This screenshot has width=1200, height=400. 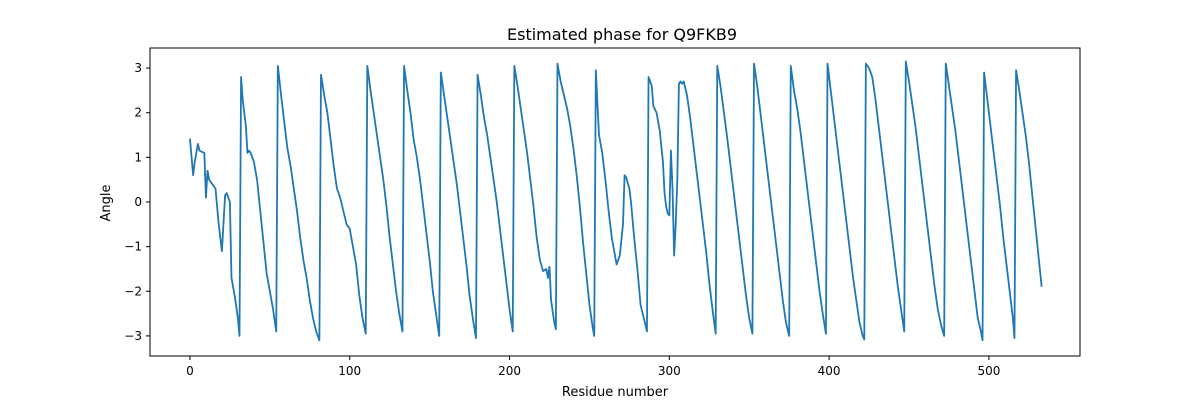 What do you see at coordinates (133, 336) in the screenshot?
I see `y-tick-label: −3` at bounding box center [133, 336].